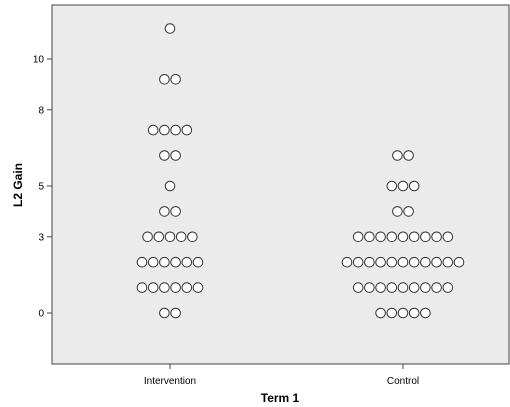  I want to click on y-tick-label: 3, so click(41, 237).